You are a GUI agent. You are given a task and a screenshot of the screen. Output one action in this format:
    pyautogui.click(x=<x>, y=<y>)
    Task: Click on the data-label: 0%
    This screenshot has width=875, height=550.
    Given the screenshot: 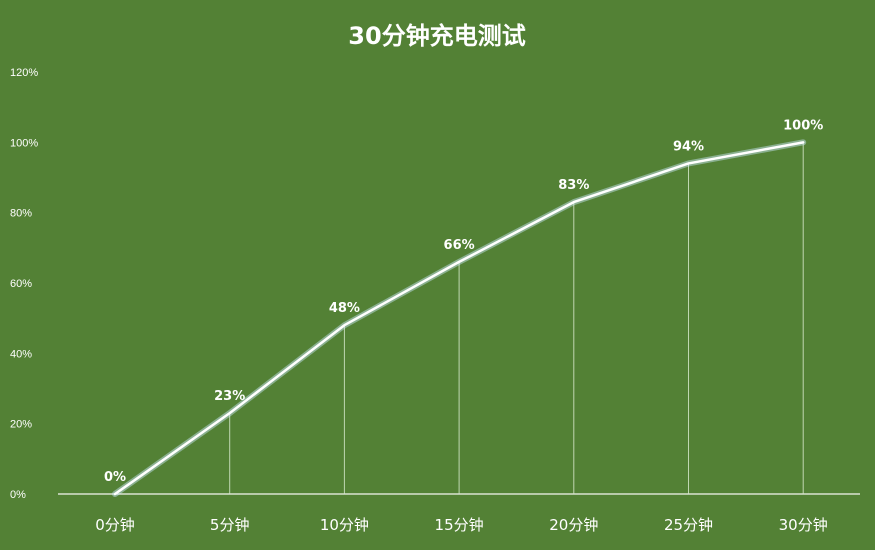 What is the action you would take?
    pyautogui.click(x=115, y=477)
    